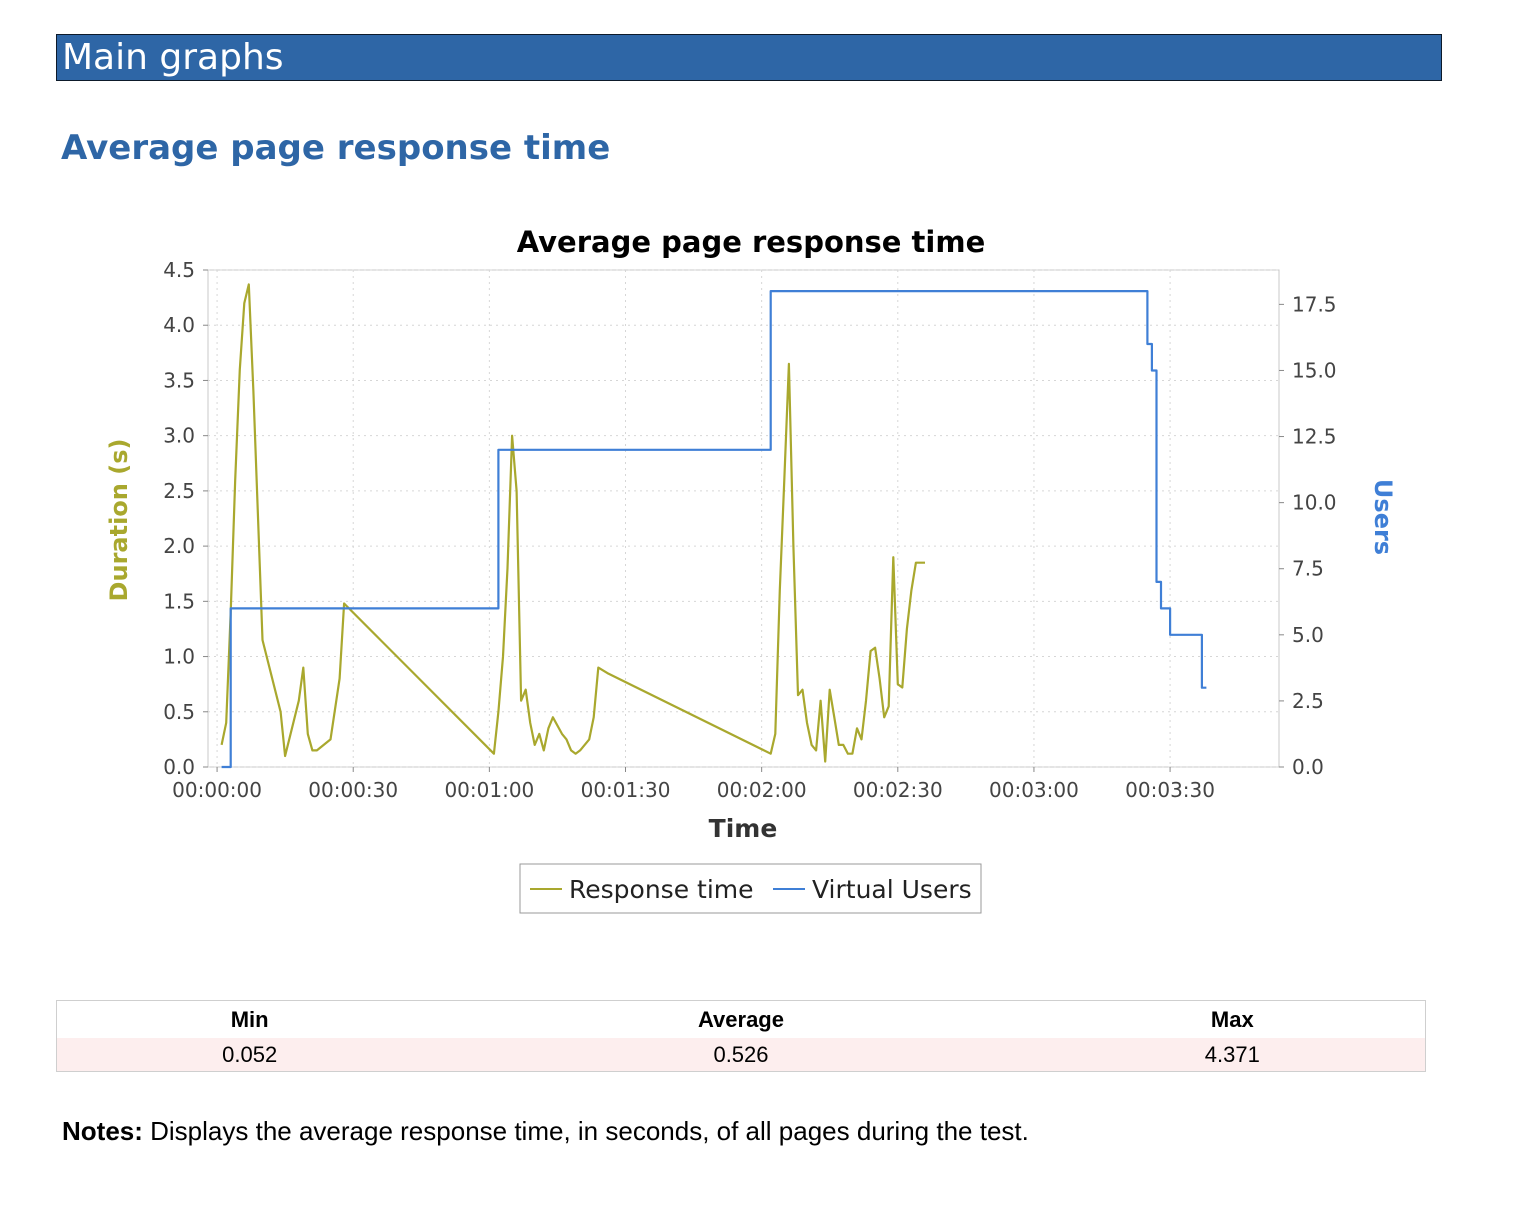 The height and width of the screenshot is (1224, 1524). Describe the element at coordinates (179, 491) in the screenshot. I see `y-tick-label: 2.5` at that location.